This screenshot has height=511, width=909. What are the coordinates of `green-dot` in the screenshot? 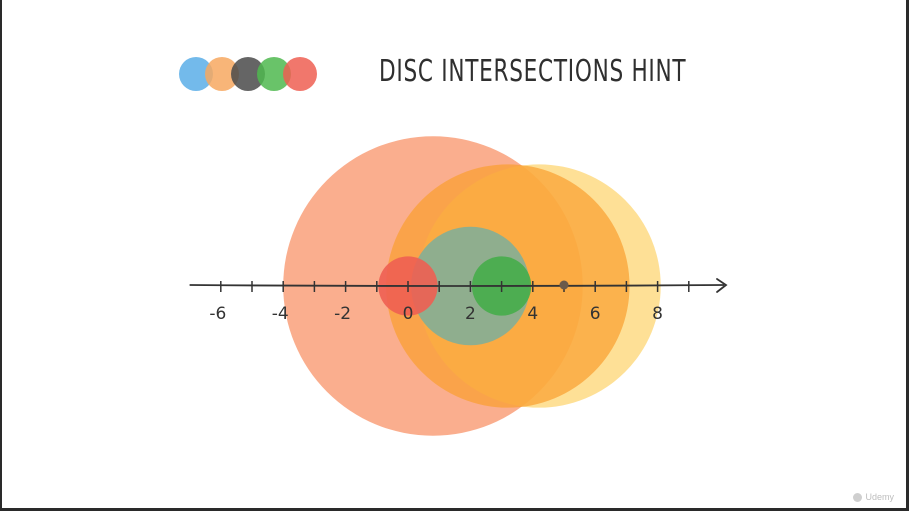 It's located at (274, 74).